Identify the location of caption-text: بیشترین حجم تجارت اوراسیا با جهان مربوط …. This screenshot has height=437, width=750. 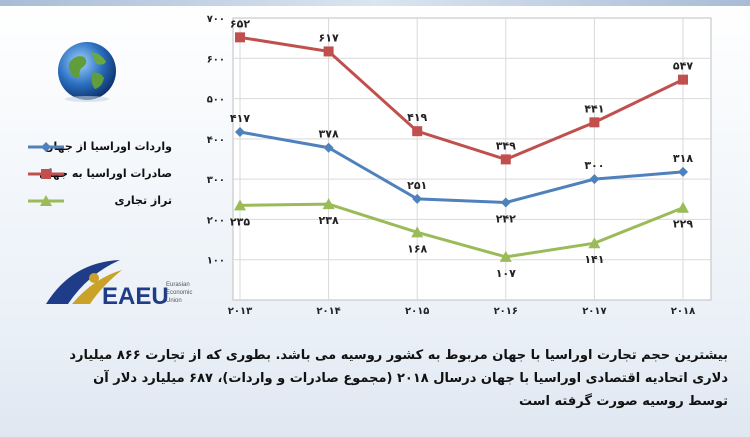
(383, 378).